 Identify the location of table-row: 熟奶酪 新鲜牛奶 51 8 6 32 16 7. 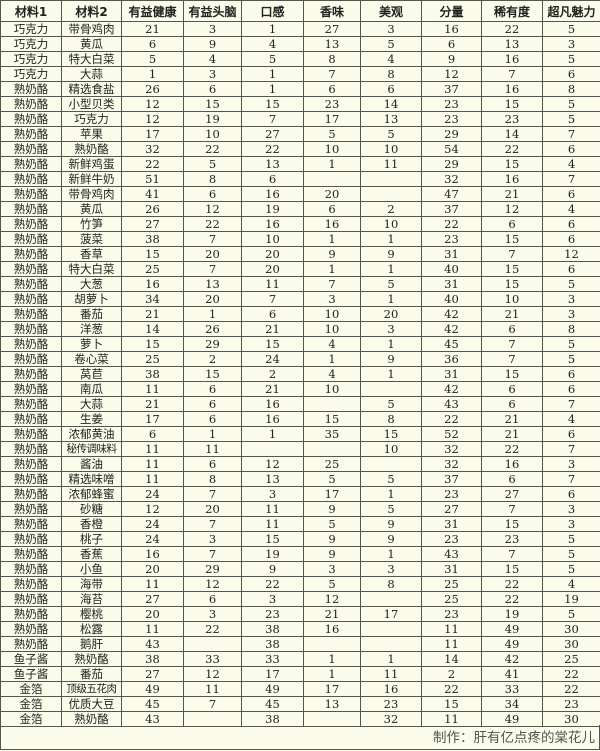
(300, 179).